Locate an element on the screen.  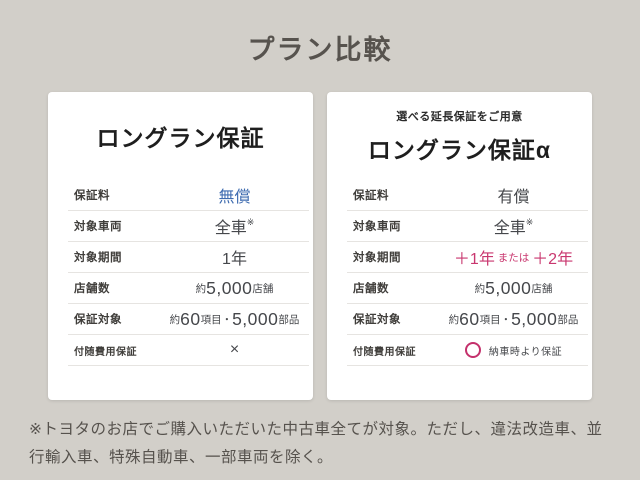
comparison-row: 保証料 有償 is located at coordinates (467, 195).